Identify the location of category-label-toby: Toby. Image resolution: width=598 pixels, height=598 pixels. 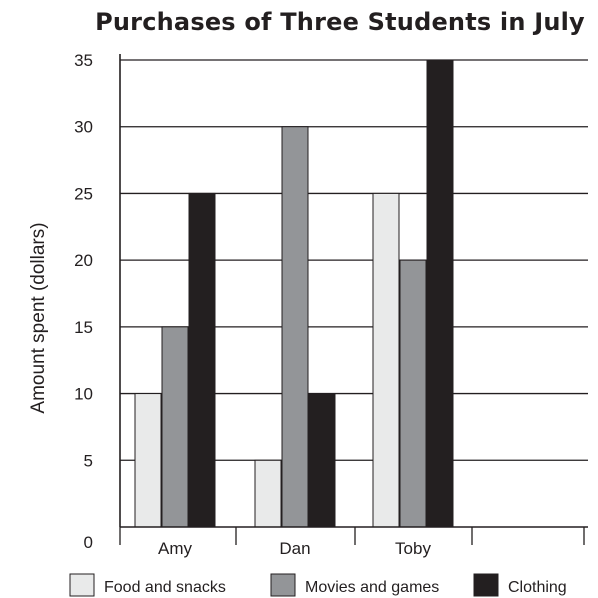
(413, 548).